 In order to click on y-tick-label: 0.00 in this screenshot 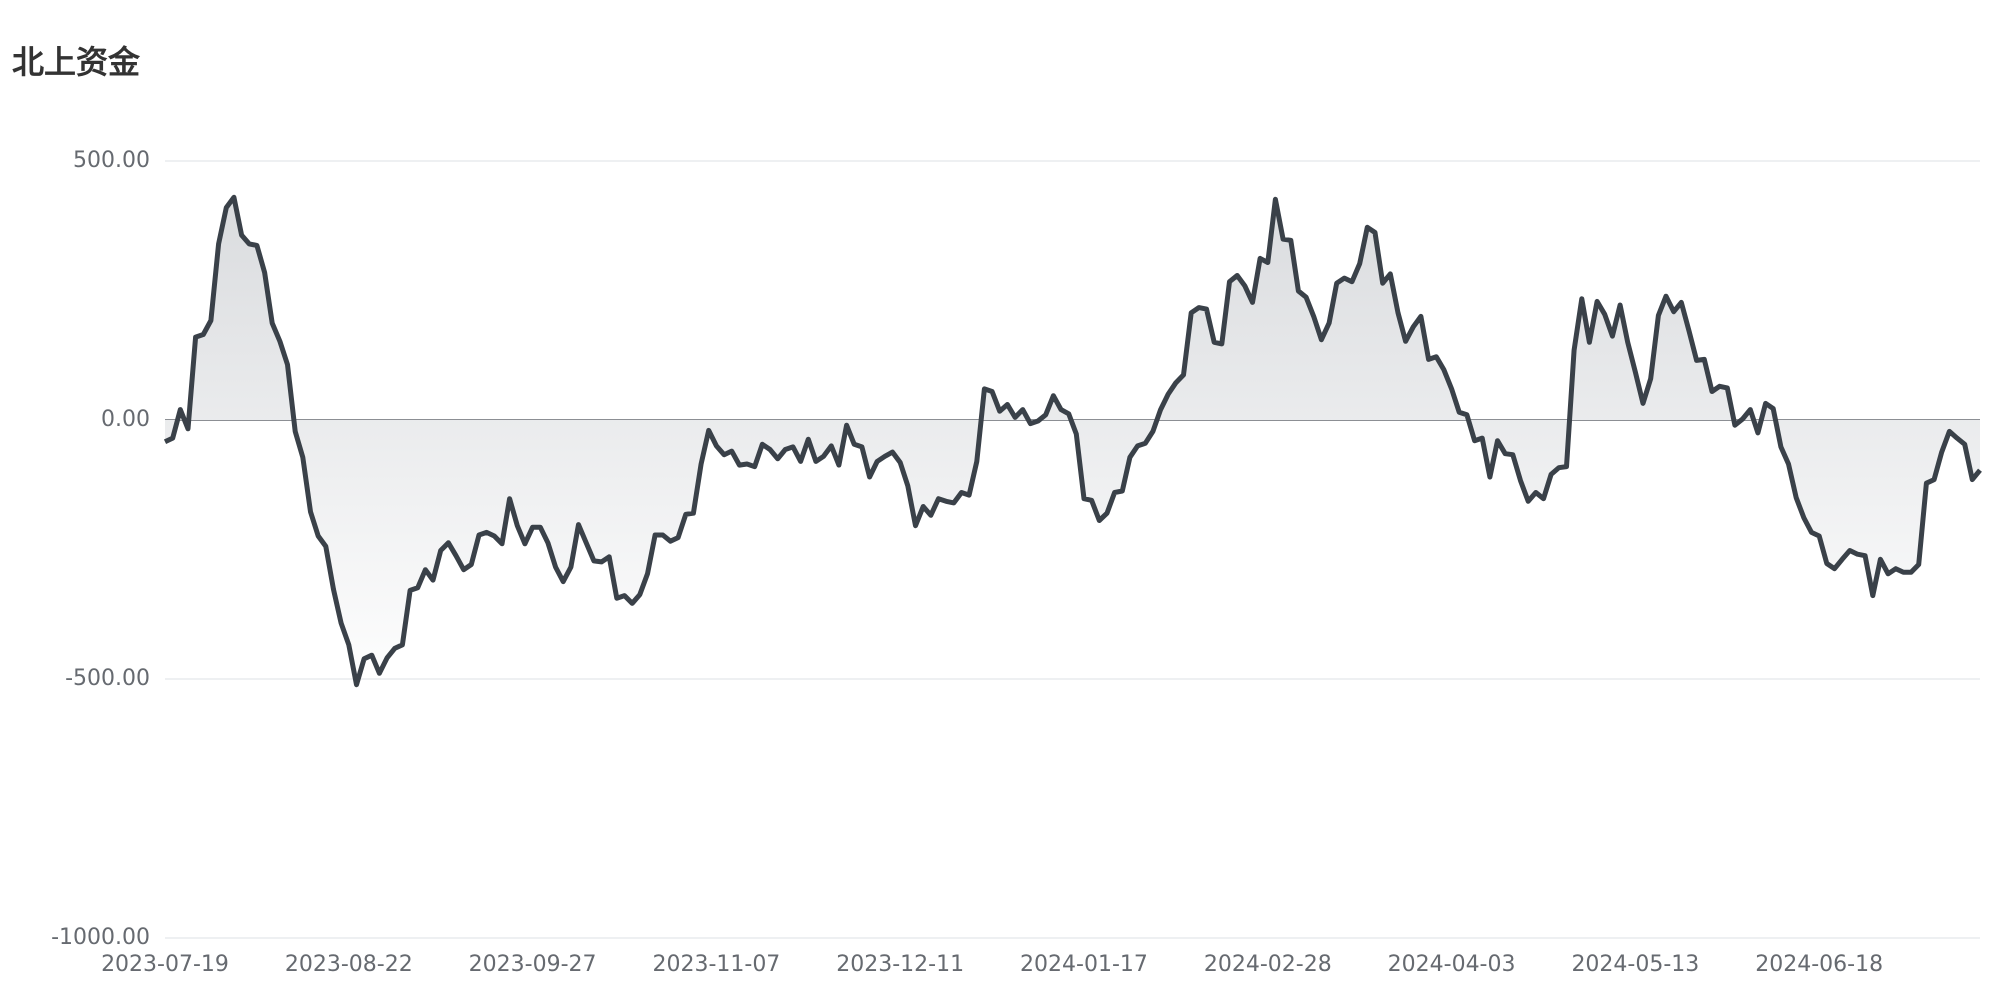, I will do `click(125, 419)`.